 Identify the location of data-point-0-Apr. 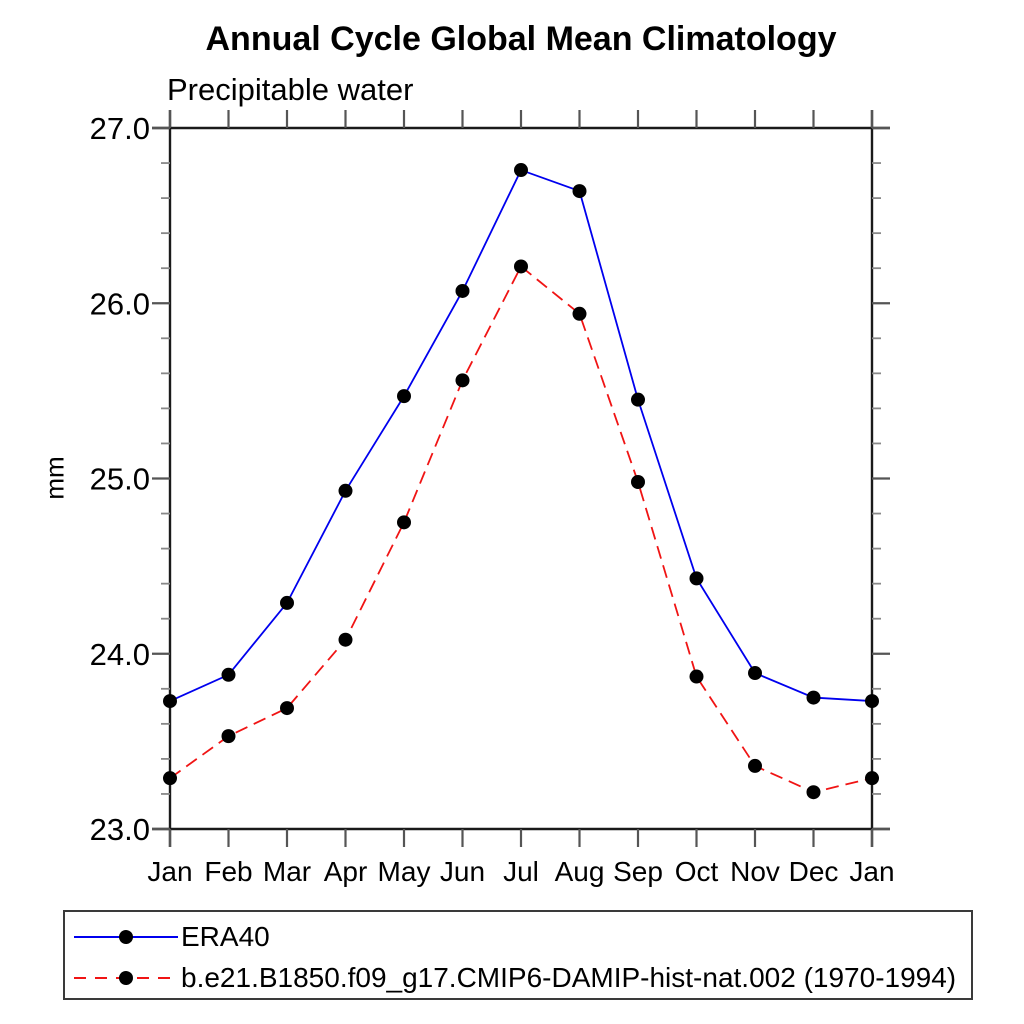
(345, 490).